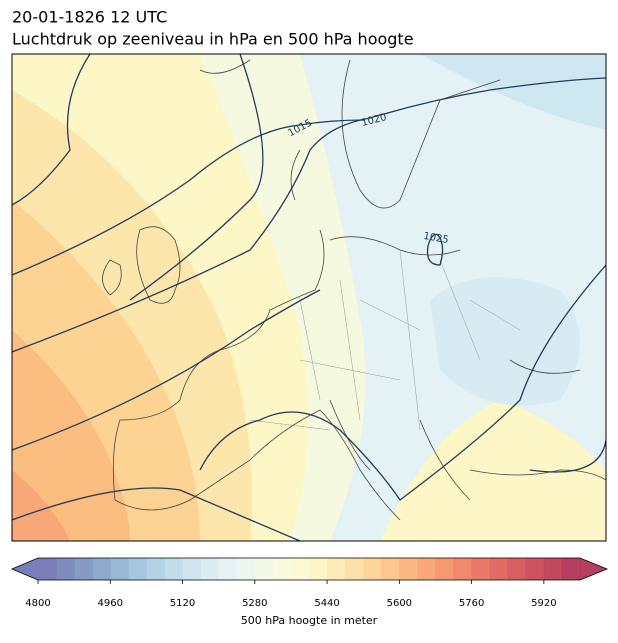 This screenshot has height=643, width=618. What do you see at coordinates (385, 340) in the screenshot?
I see `border` at bounding box center [385, 340].